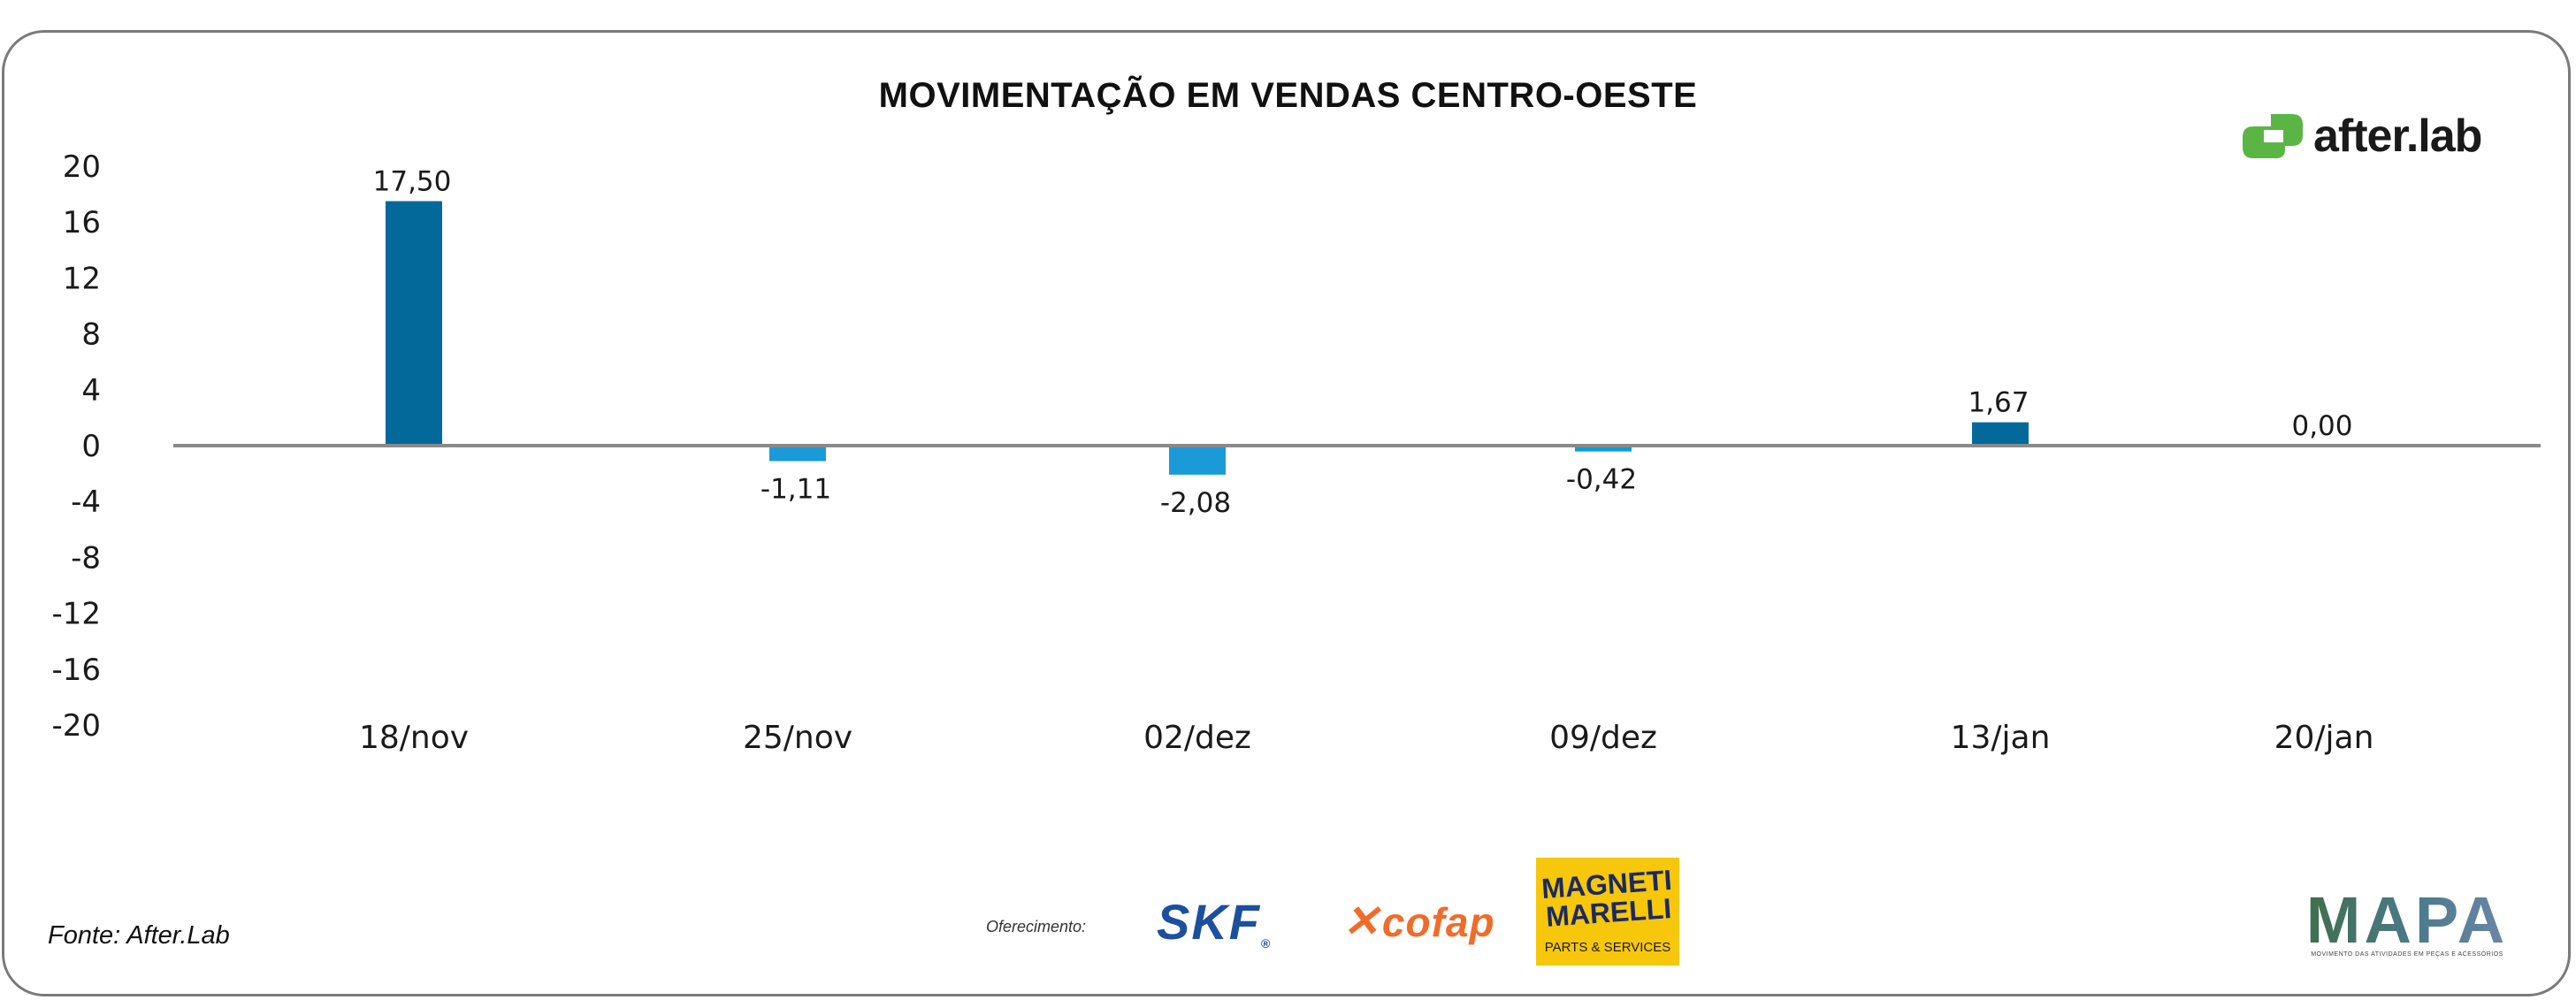 The width and height of the screenshot is (2576, 1000). Describe the element at coordinates (82, 278) in the screenshot. I see `y-tick-label: 12` at that location.